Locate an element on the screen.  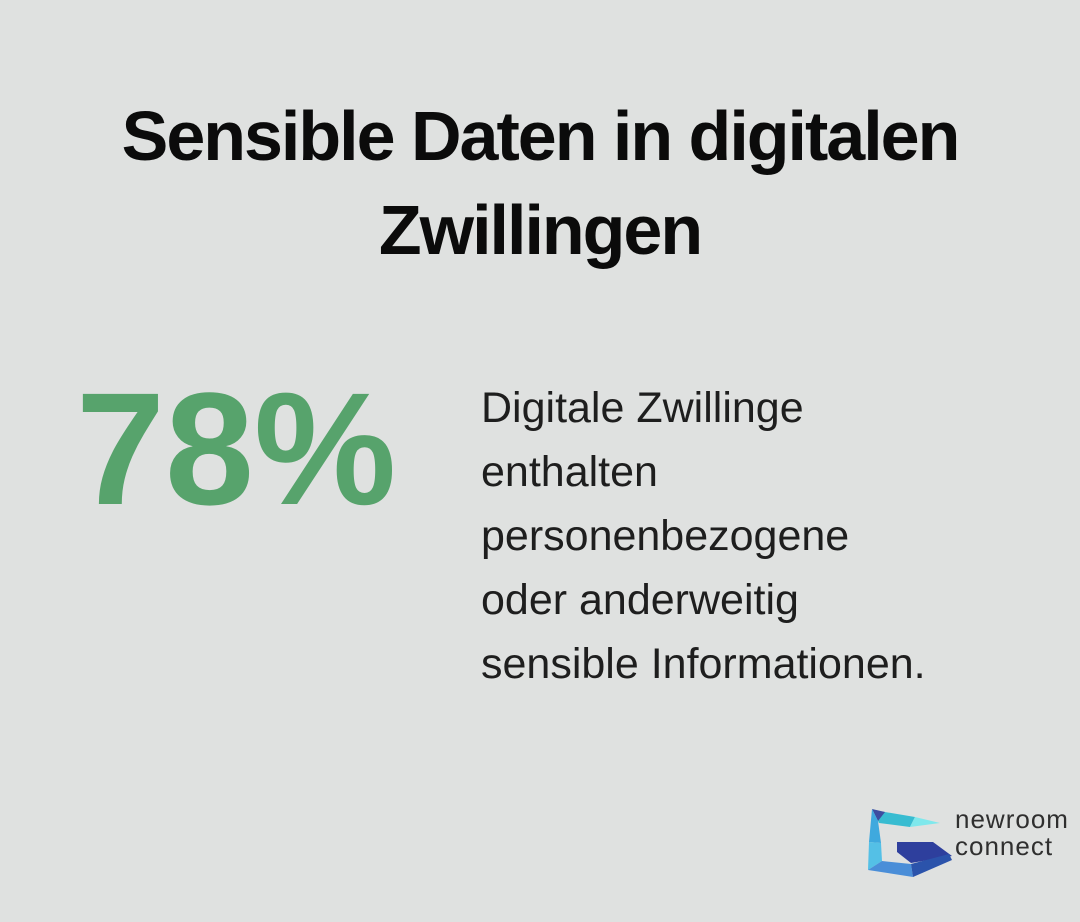
stat-description-line: sensible Informationen. is located at coordinates (703, 664).